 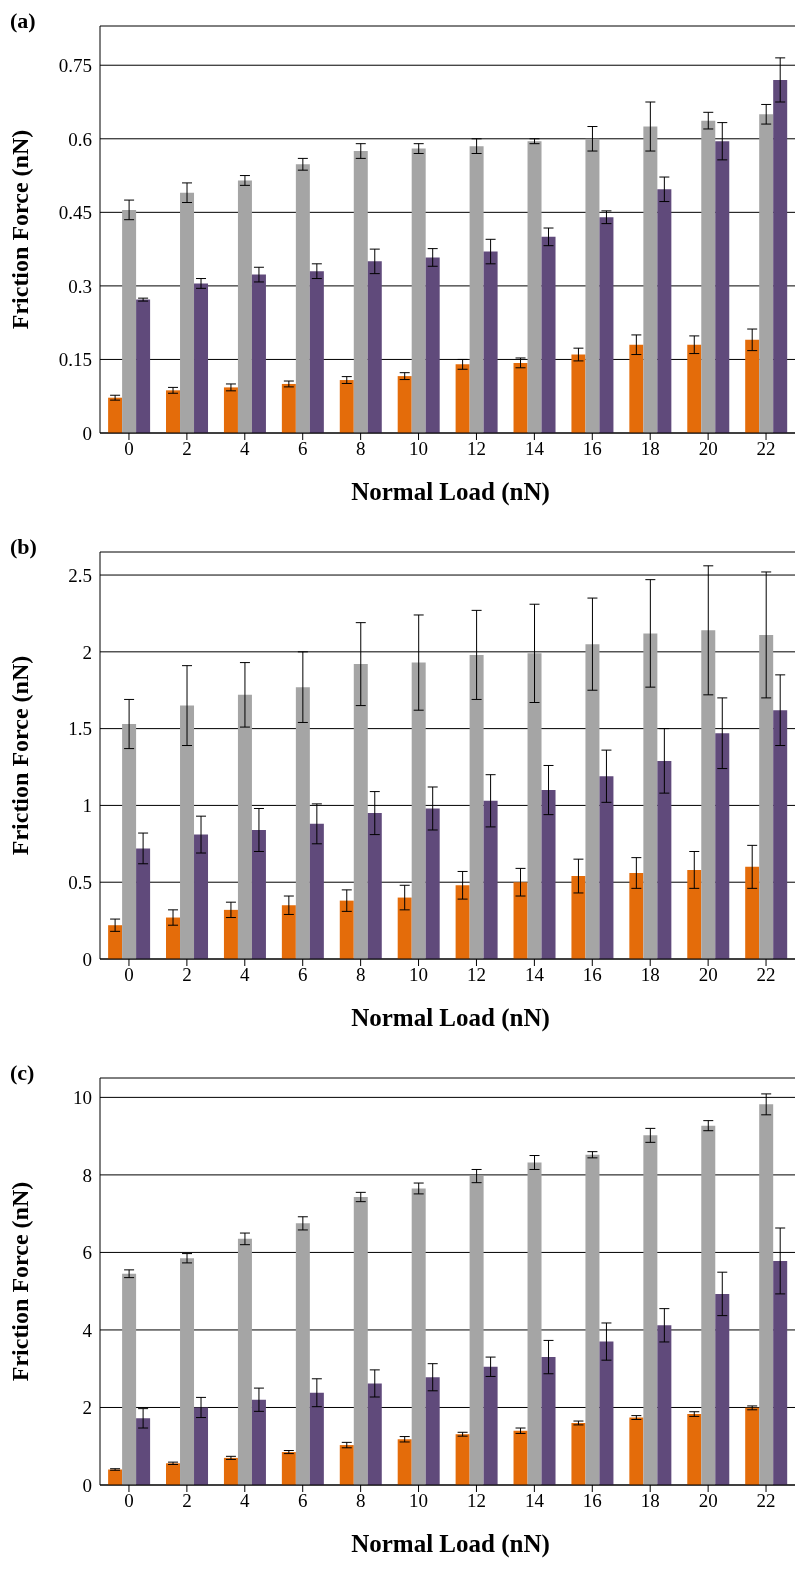 I want to click on x-tick-label: 16, so click(x=592, y=449).